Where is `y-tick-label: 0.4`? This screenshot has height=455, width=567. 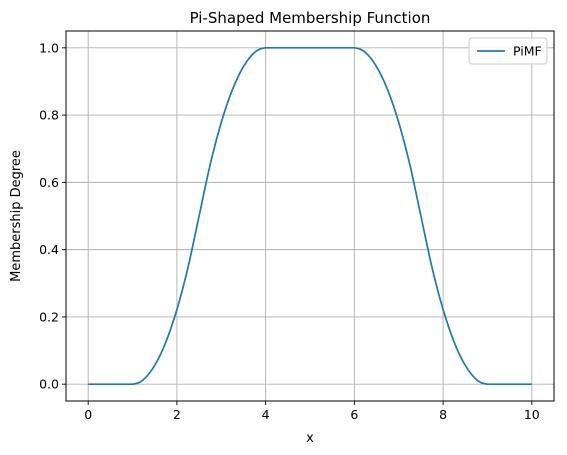 y-tick-label: 0.4 is located at coordinates (49, 249).